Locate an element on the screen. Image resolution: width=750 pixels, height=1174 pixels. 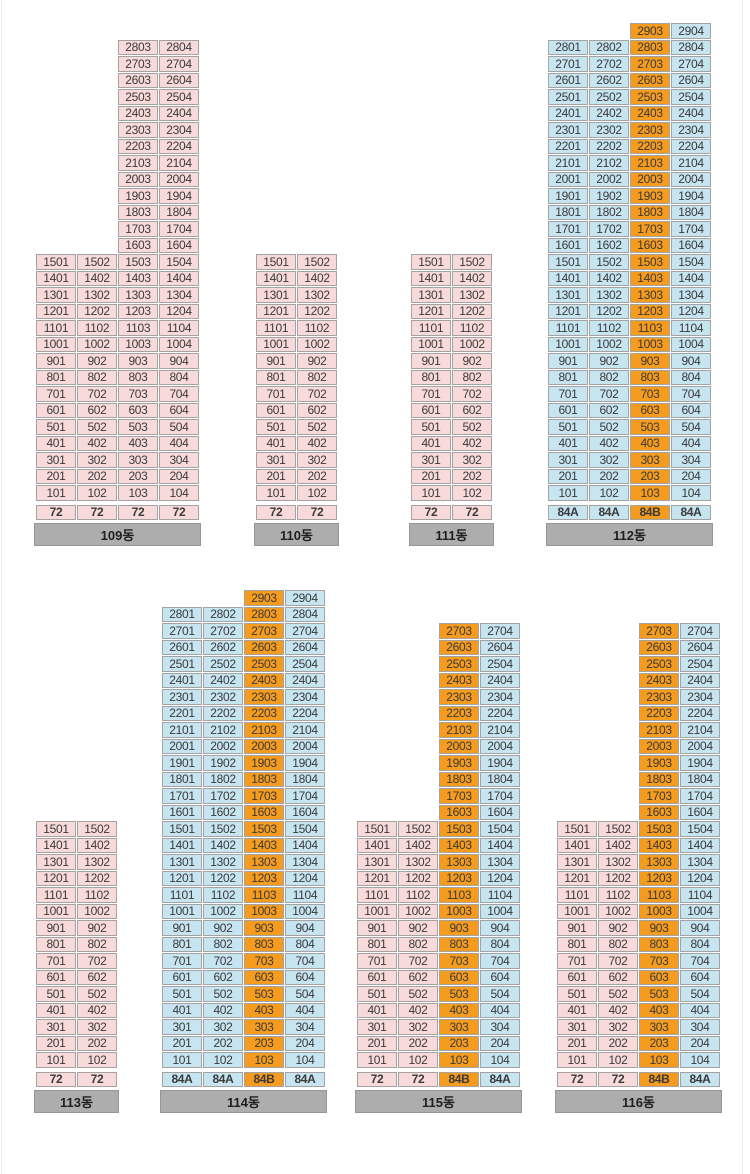
unit-cell: 1704 is located at coordinates (305, 796).